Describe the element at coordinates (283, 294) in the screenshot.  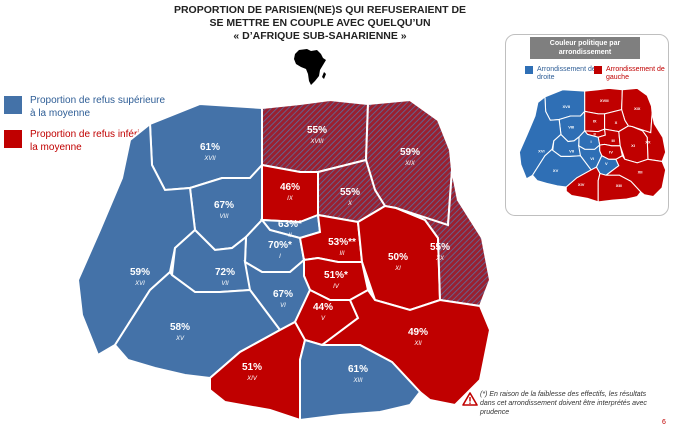
I see `district-value-vi: 67%` at that location.